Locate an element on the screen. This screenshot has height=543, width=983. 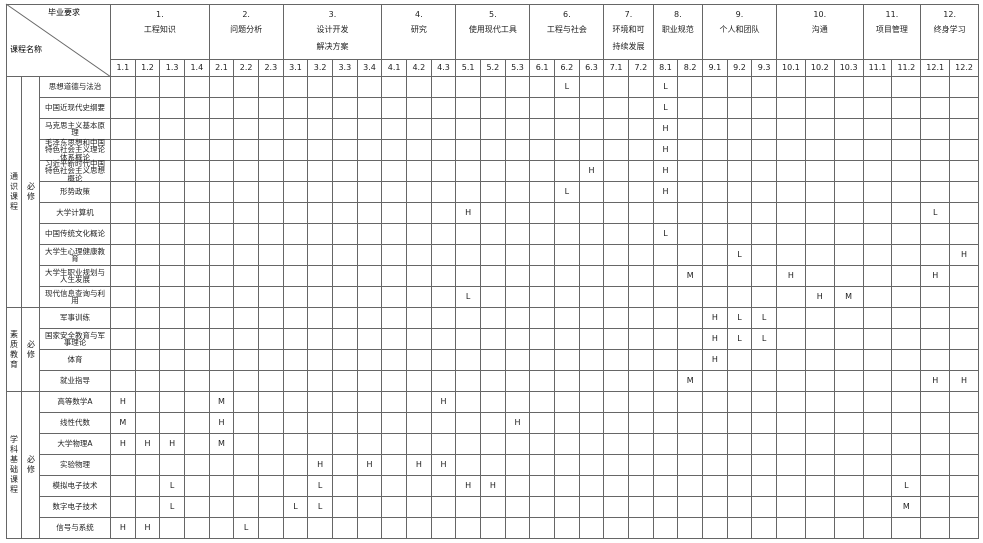
requirement-number: 5. is located at coordinates (493, 14).